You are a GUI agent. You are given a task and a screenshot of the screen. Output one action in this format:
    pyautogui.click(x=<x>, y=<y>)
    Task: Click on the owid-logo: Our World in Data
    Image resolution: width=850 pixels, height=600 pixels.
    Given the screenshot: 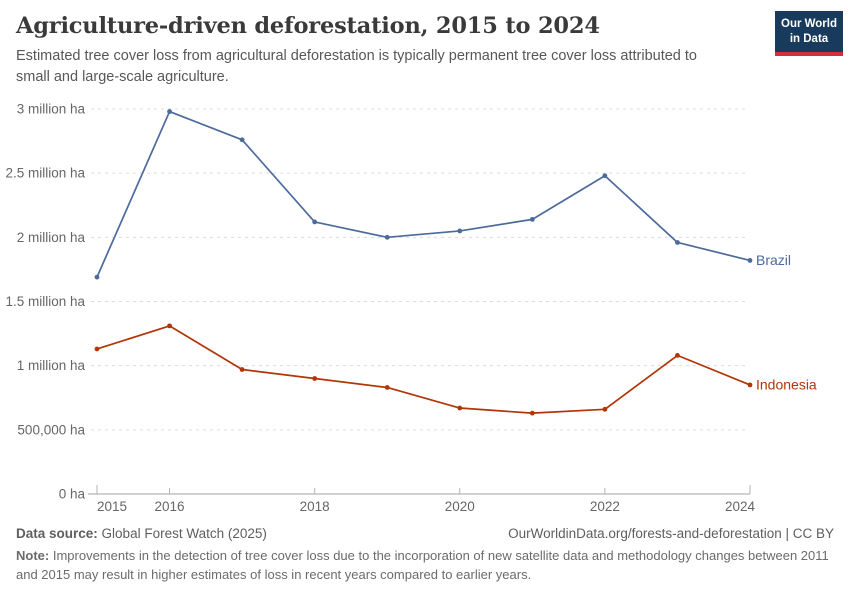 What is the action you would take?
    pyautogui.click(x=809, y=33)
    